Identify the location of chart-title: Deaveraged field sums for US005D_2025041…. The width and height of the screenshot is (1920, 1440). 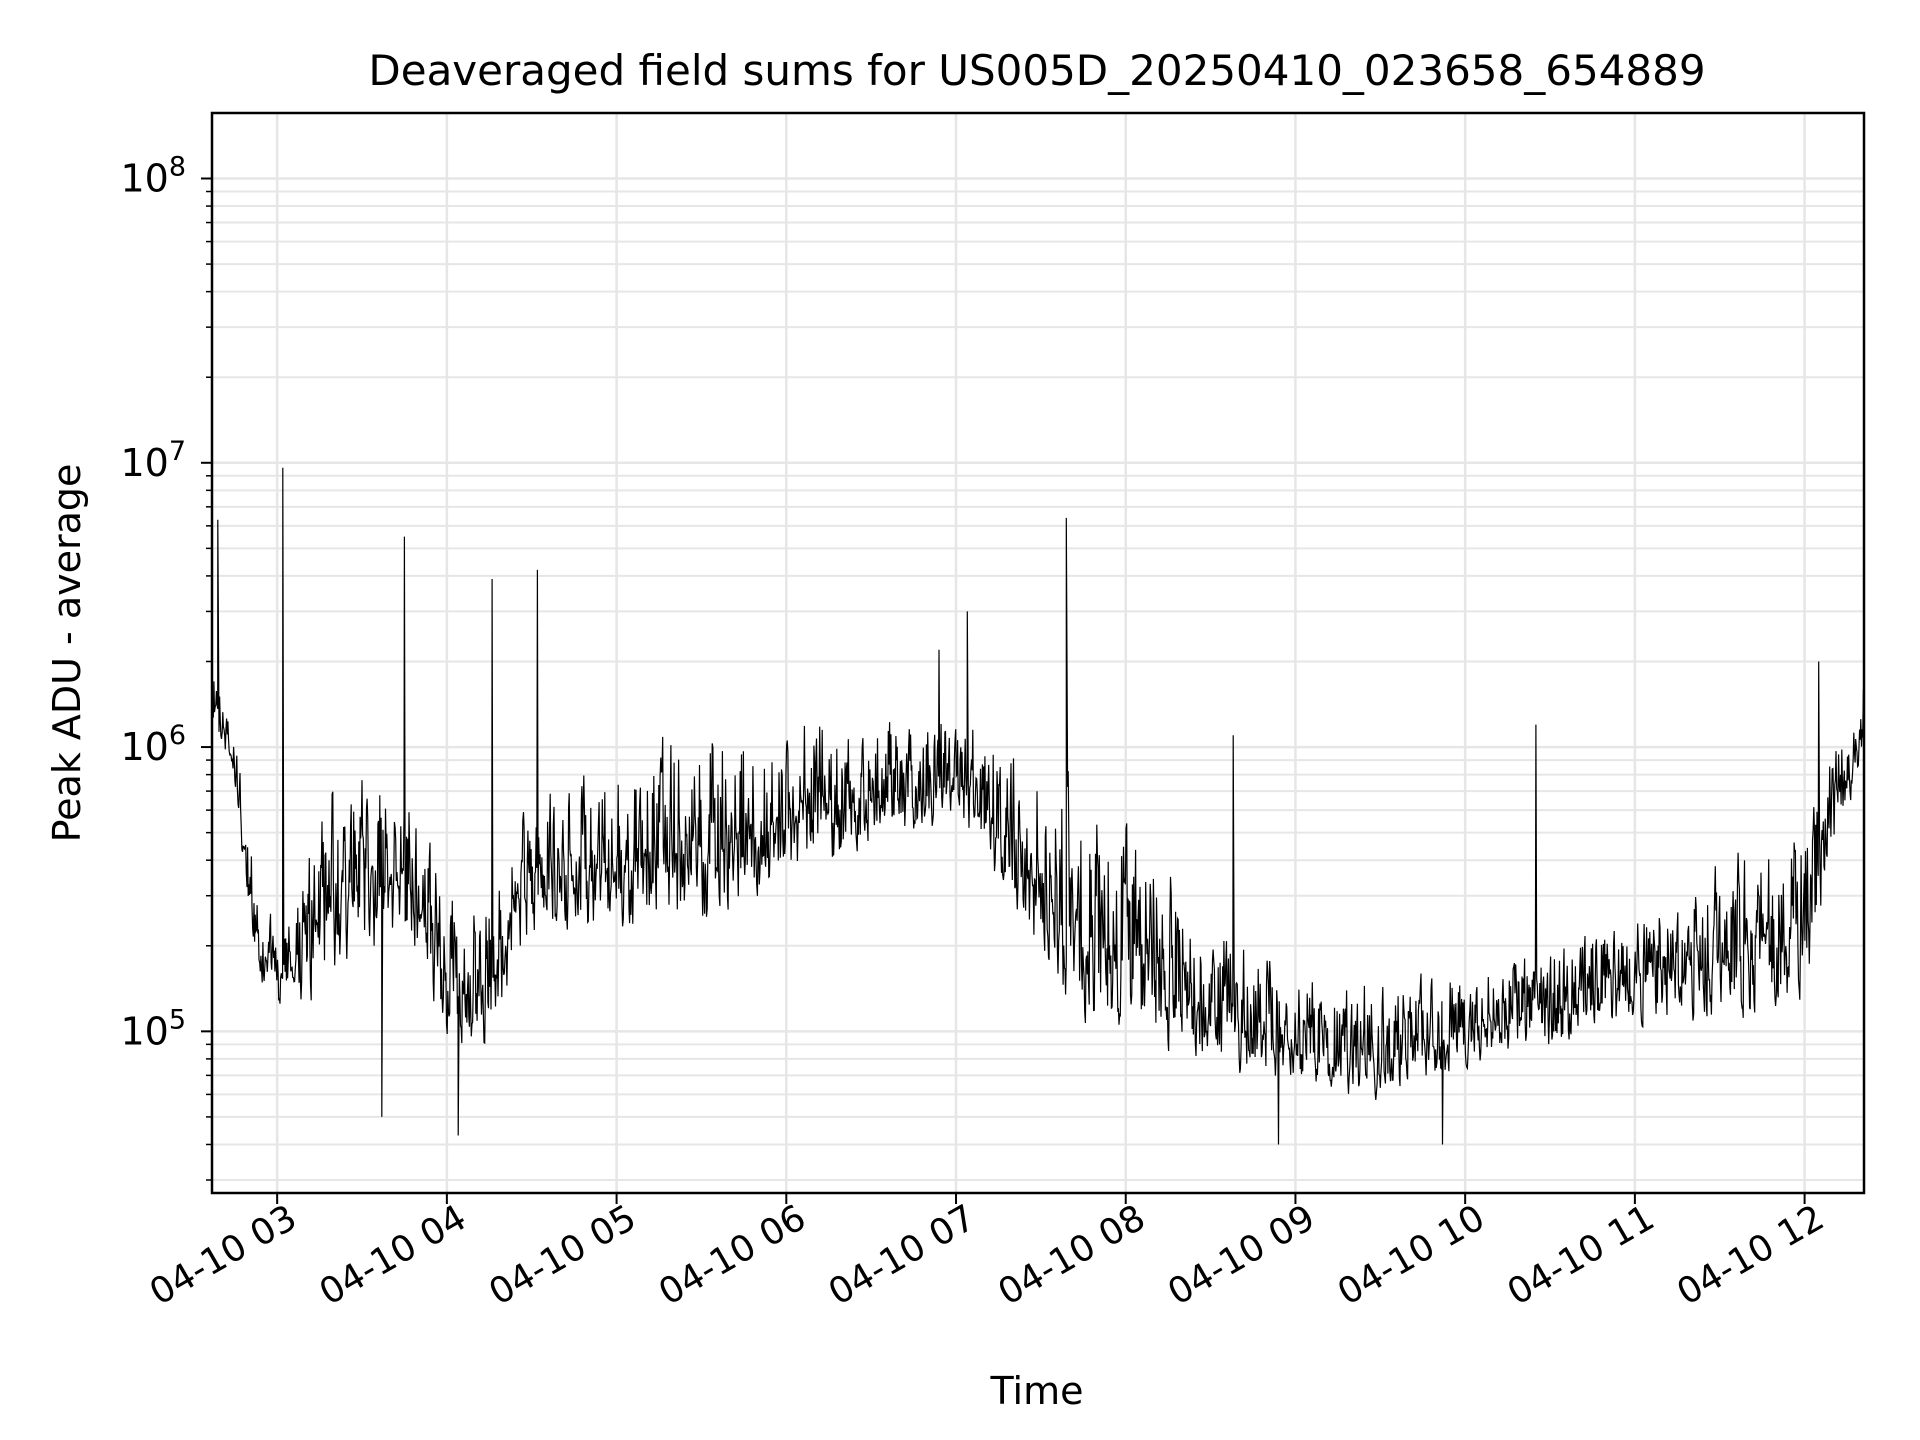
(1036, 70).